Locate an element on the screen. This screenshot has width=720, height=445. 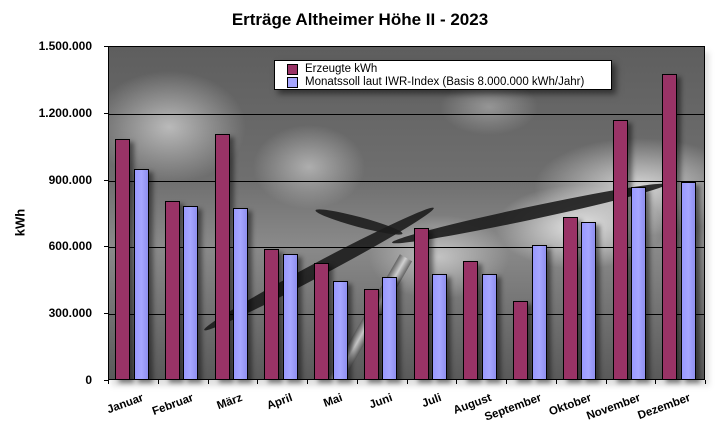
bar-erzeugt-märz is located at coordinates (222, 256).